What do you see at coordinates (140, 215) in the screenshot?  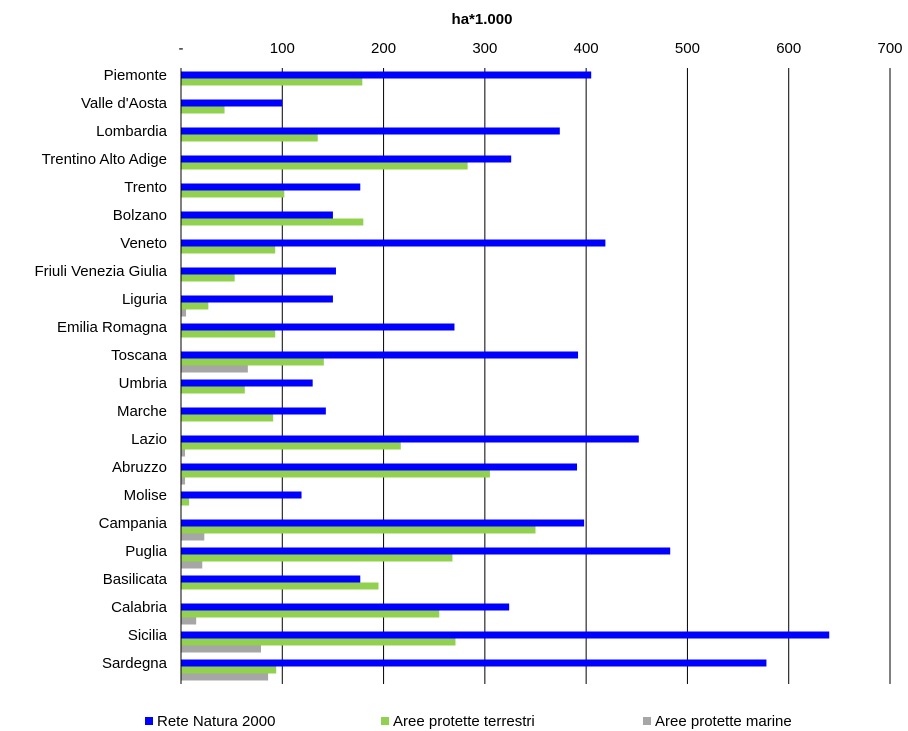 I see `category-label: Bolzano` at bounding box center [140, 215].